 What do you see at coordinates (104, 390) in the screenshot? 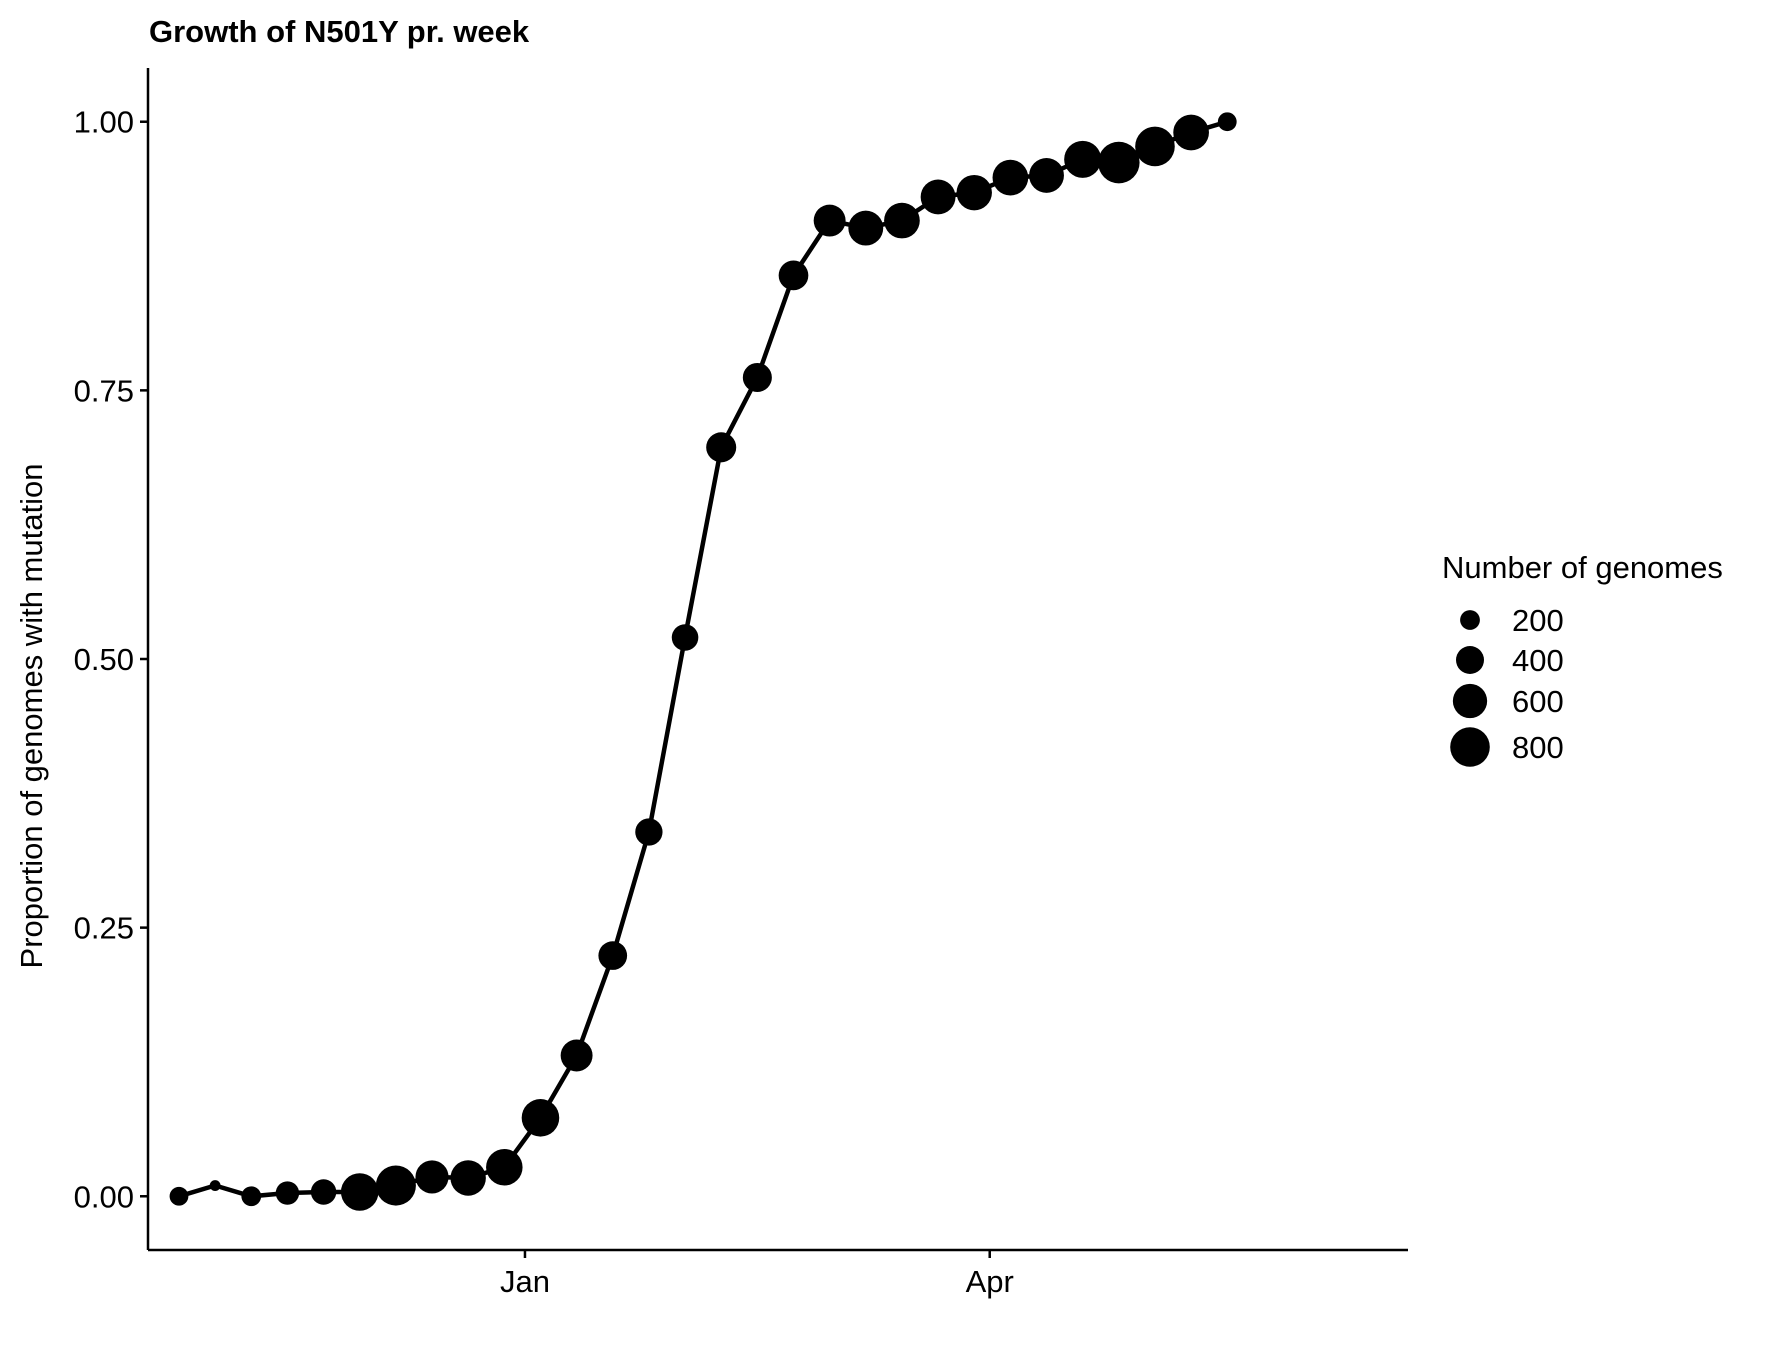
I see `y-tick-label: 0.75` at bounding box center [104, 390].